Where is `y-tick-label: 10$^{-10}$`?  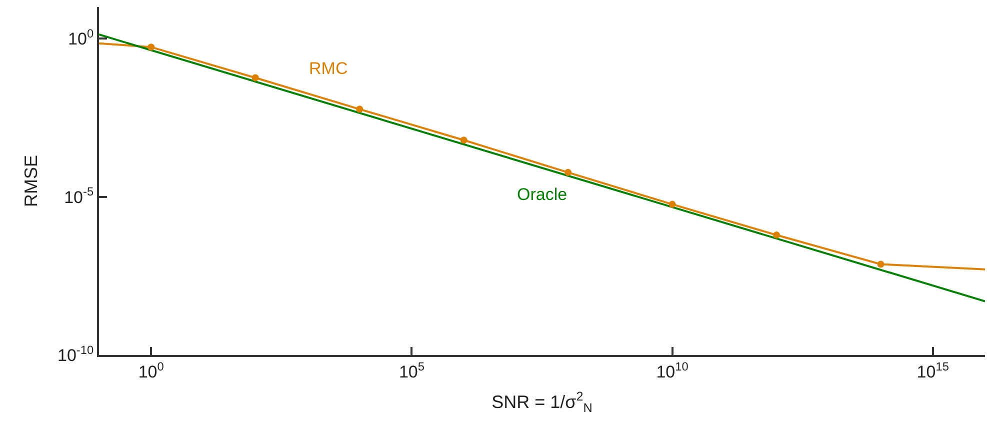
y-tick-label: 10$^{-10}$ is located at coordinates (75, 353).